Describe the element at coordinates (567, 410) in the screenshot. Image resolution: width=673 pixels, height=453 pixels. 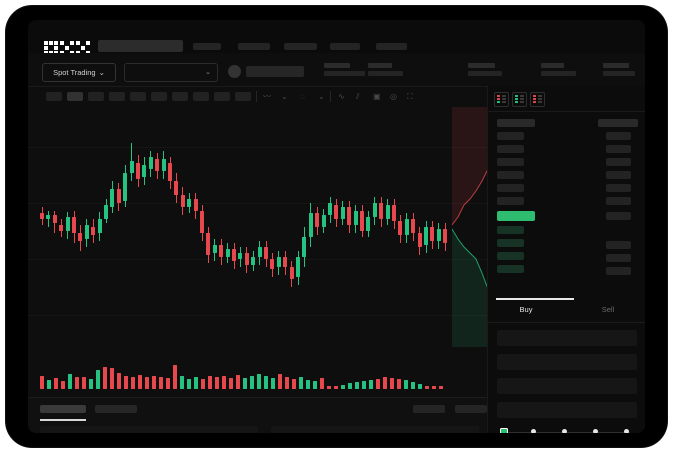
I see `total-field` at that location.